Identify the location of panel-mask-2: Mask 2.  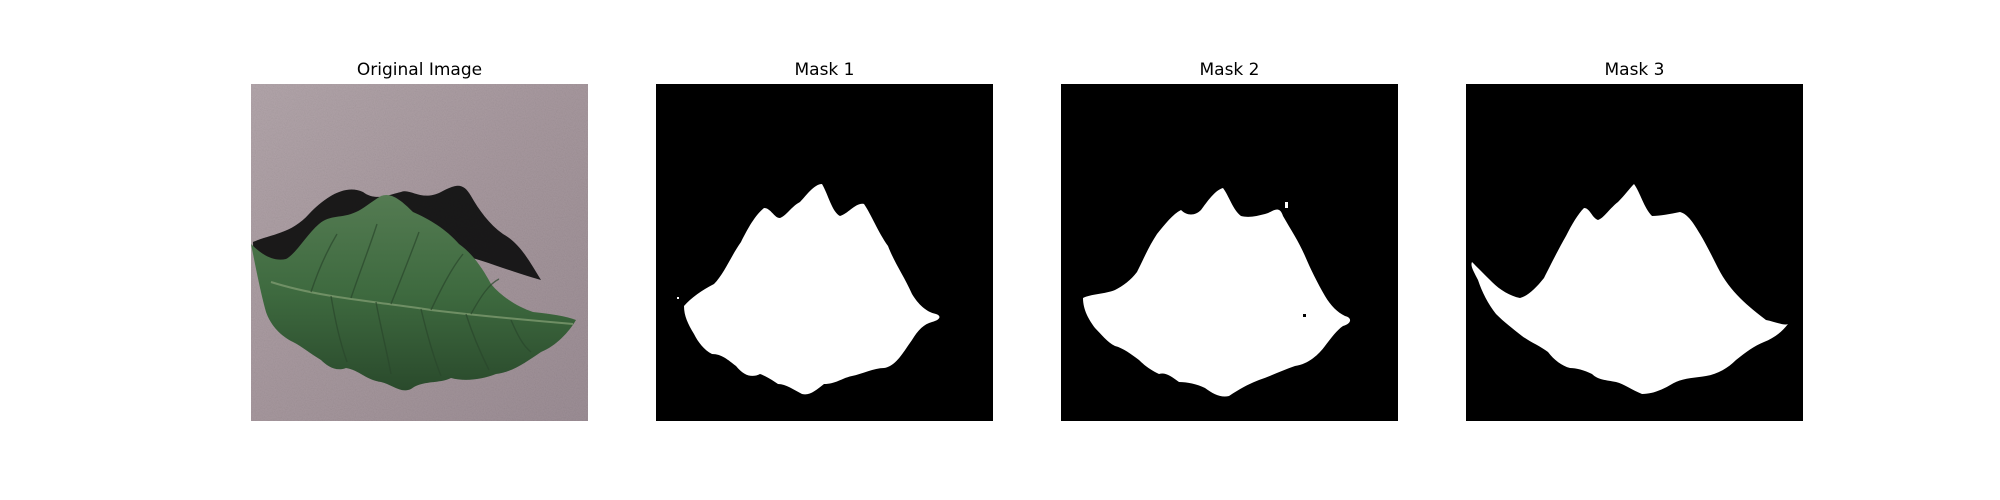
(1229, 252).